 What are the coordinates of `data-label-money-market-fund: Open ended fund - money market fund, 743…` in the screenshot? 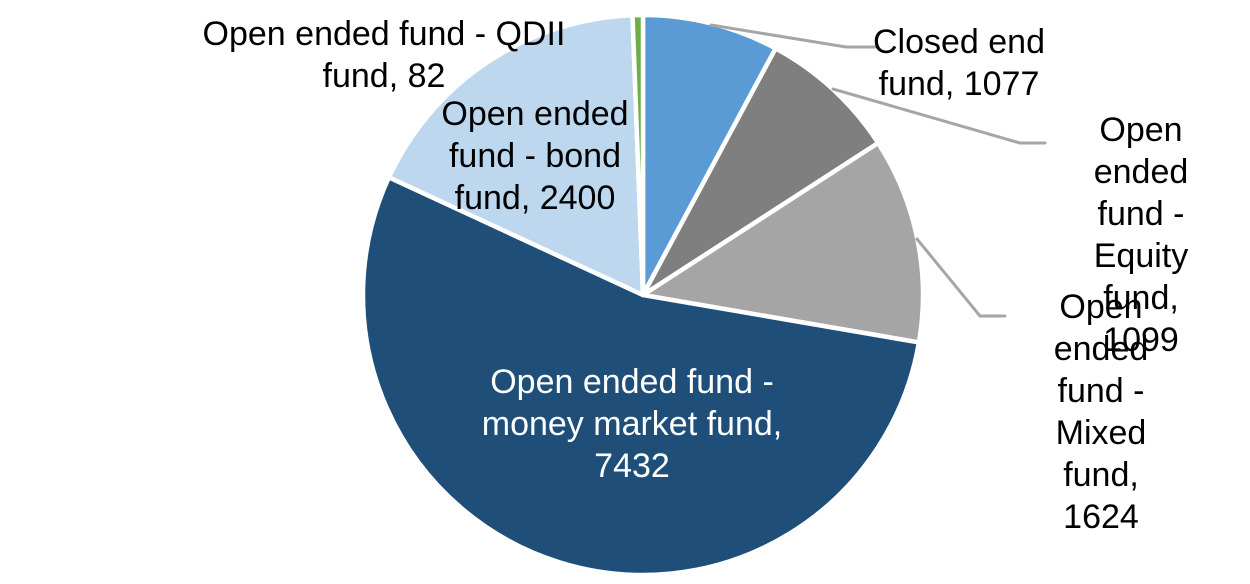 It's located at (632, 424).